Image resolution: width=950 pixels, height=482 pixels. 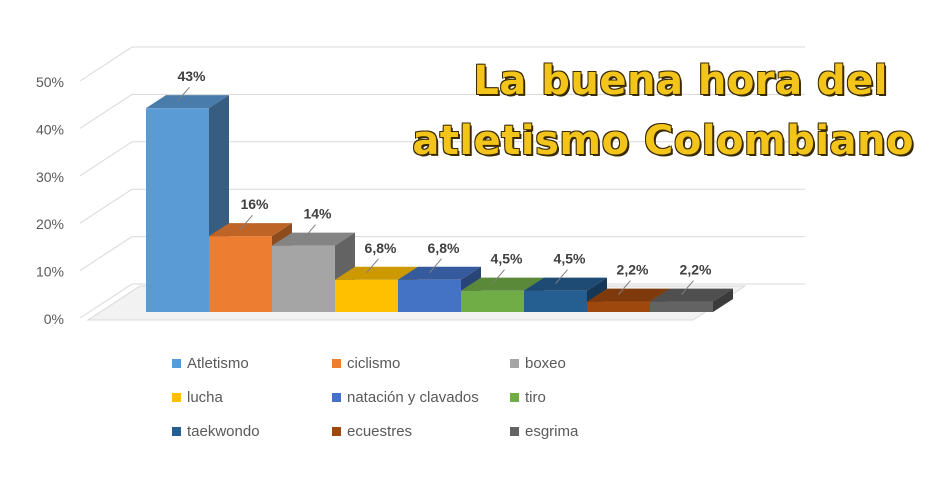 I want to click on legend-item: ecuestres, so click(x=421, y=431).